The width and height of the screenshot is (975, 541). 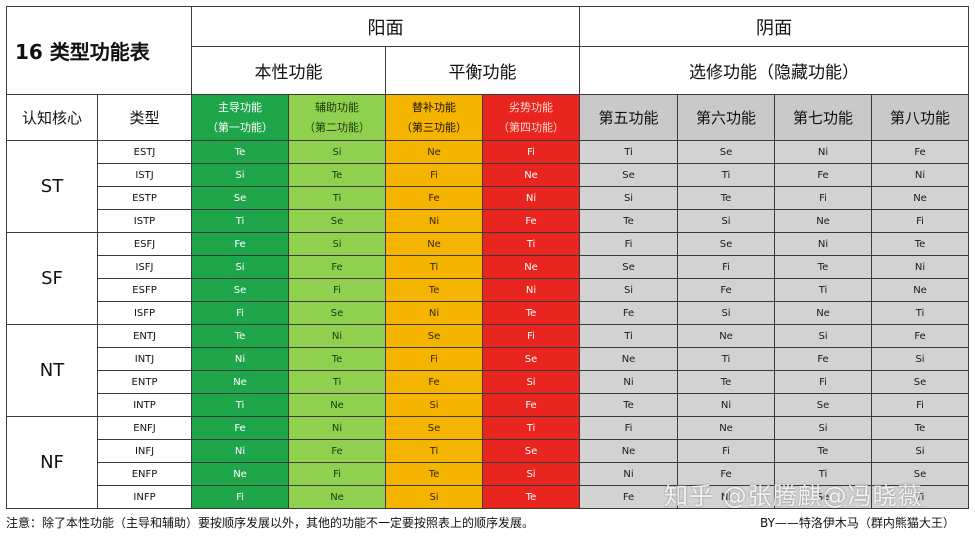 I want to click on type-cell: ESFP, so click(x=144, y=290).